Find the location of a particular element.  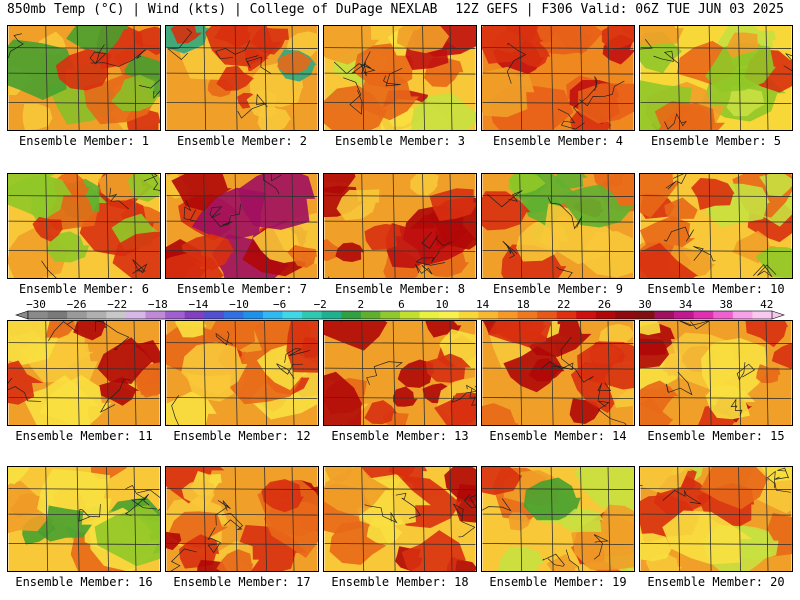

ensemble-member-panel: Ensemble Member: 9 is located at coordinates (558, 234).